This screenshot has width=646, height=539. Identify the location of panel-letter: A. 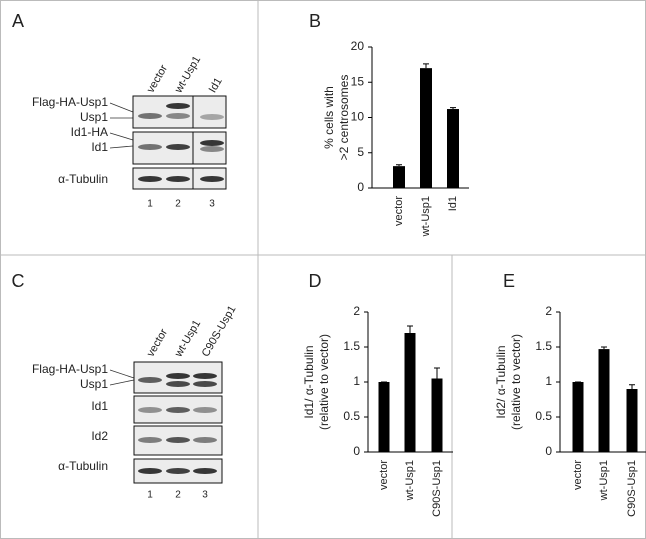
(18, 21).